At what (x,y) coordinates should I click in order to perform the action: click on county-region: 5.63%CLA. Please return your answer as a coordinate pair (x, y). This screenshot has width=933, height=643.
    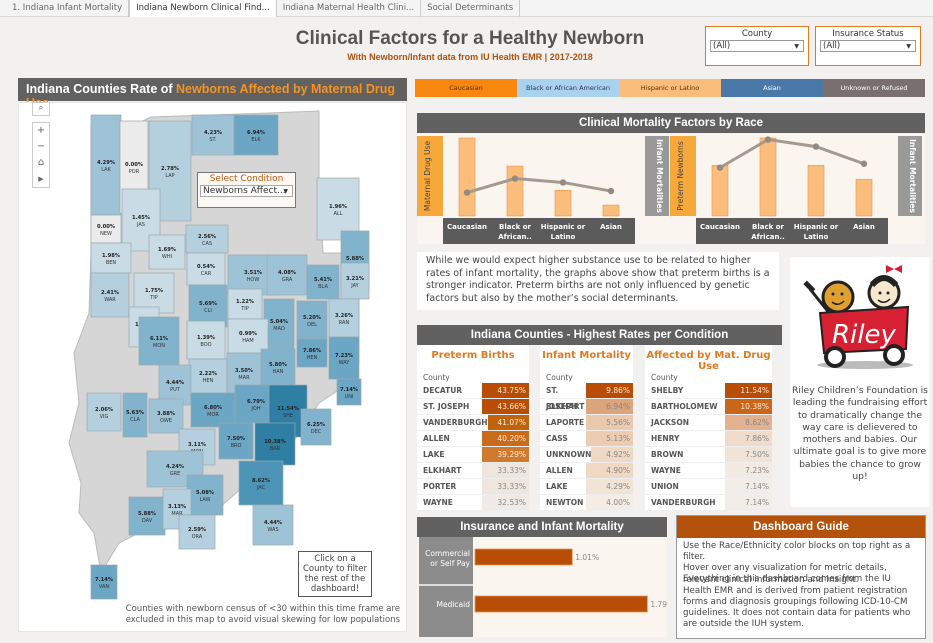
    Looking at the image, I should click on (135, 415).